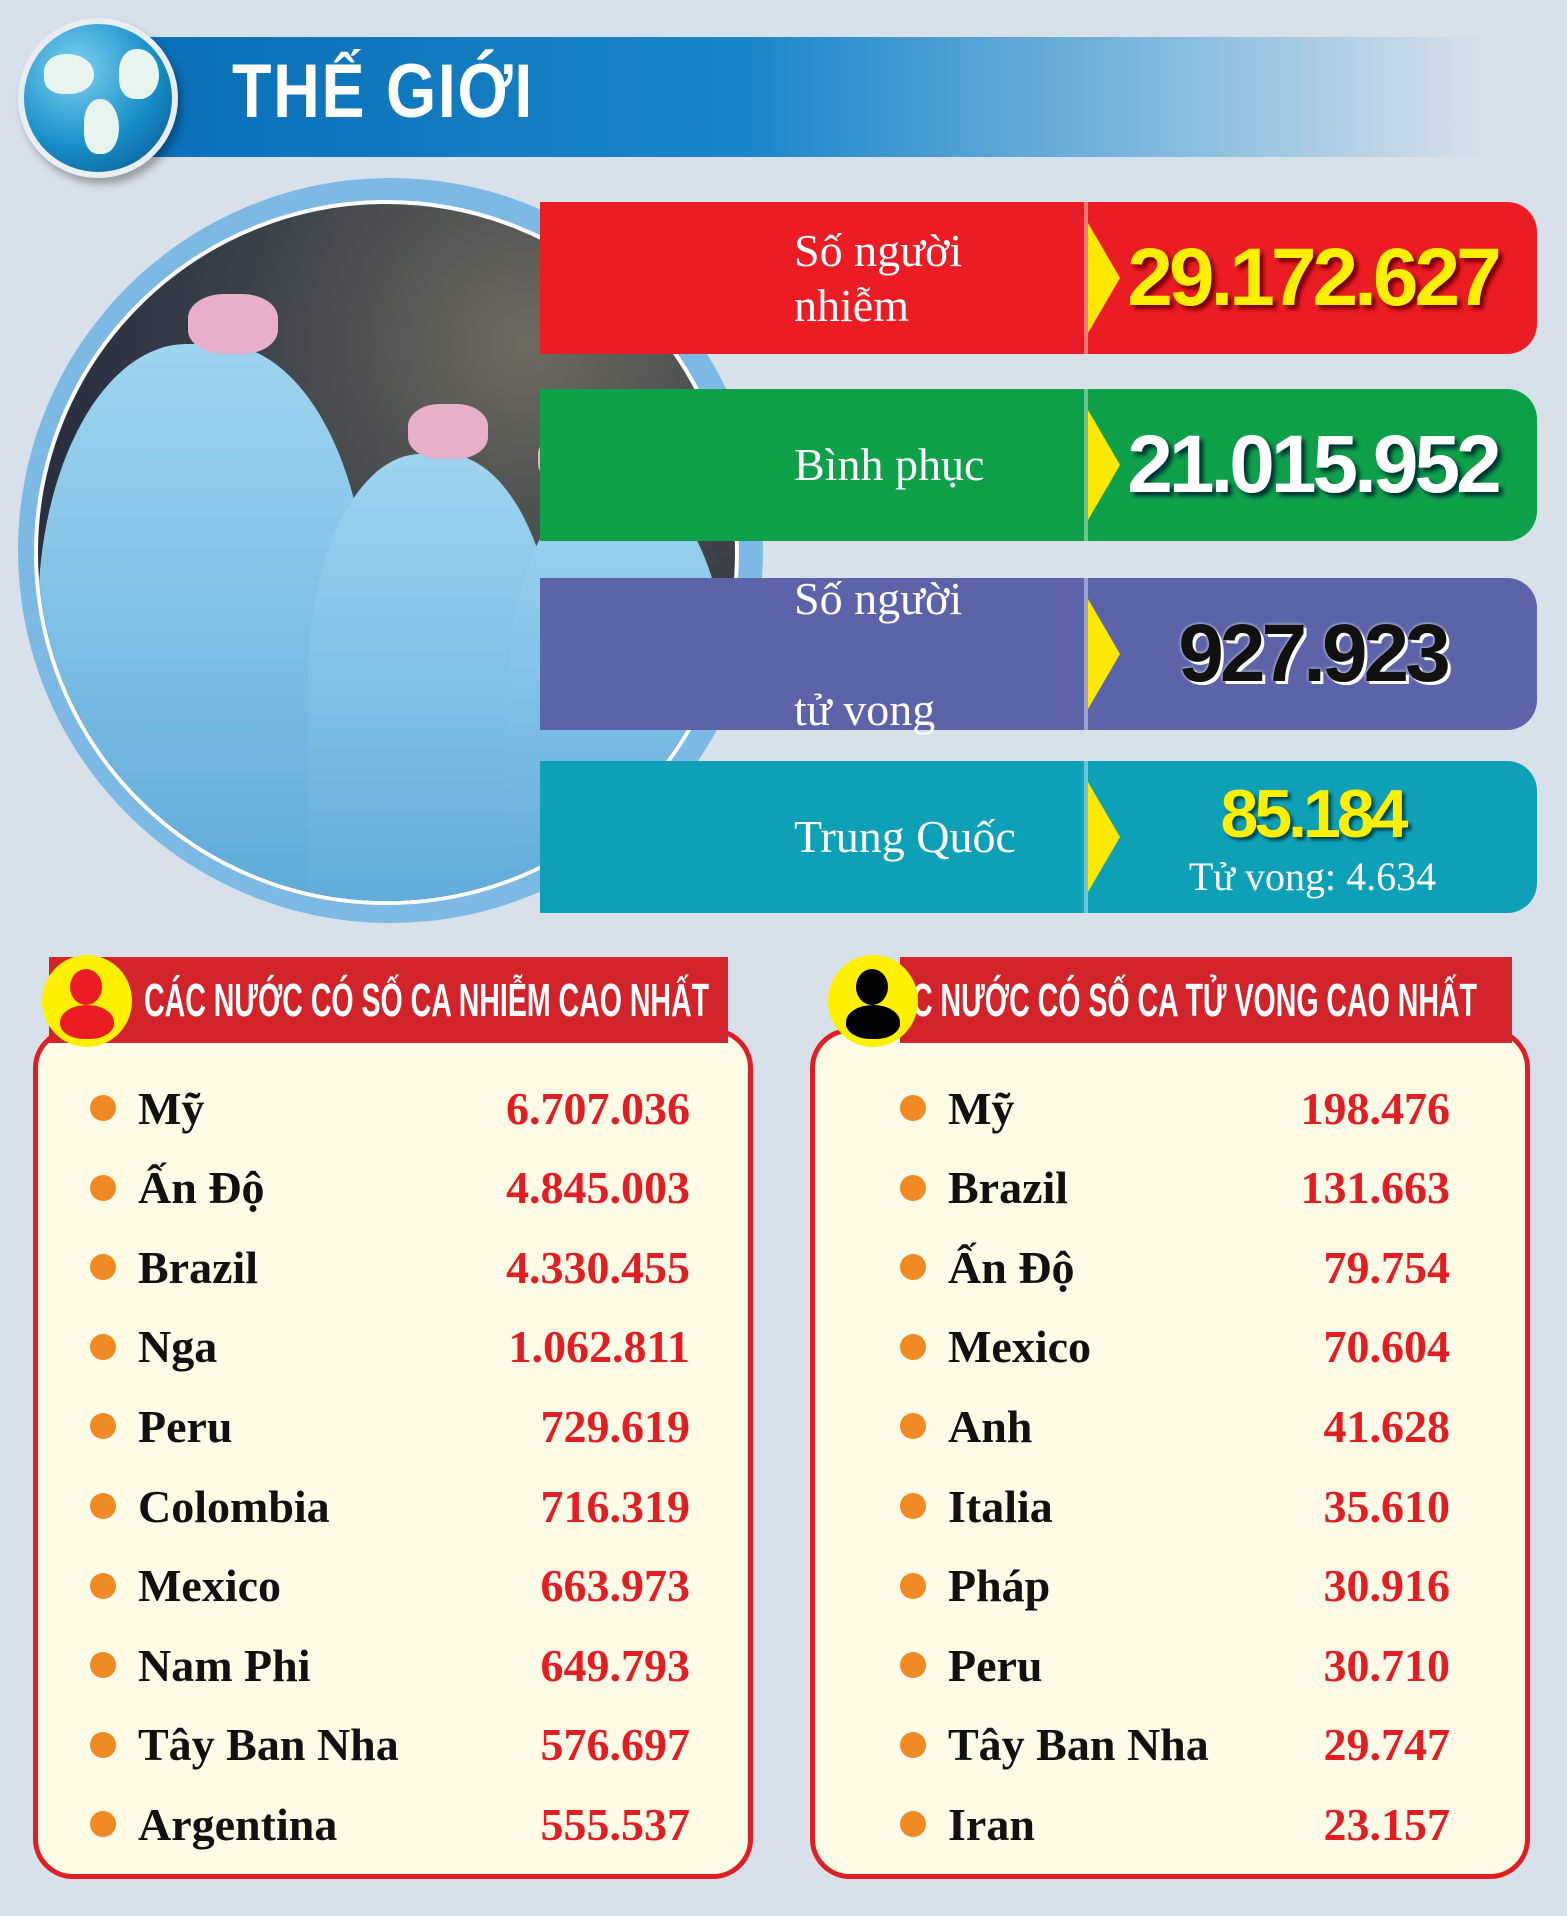 This screenshot has width=1567, height=1916. What do you see at coordinates (1038, 465) in the screenshot?
I see `stat-recovered: Bình phục 21.015.952` at bounding box center [1038, 465].